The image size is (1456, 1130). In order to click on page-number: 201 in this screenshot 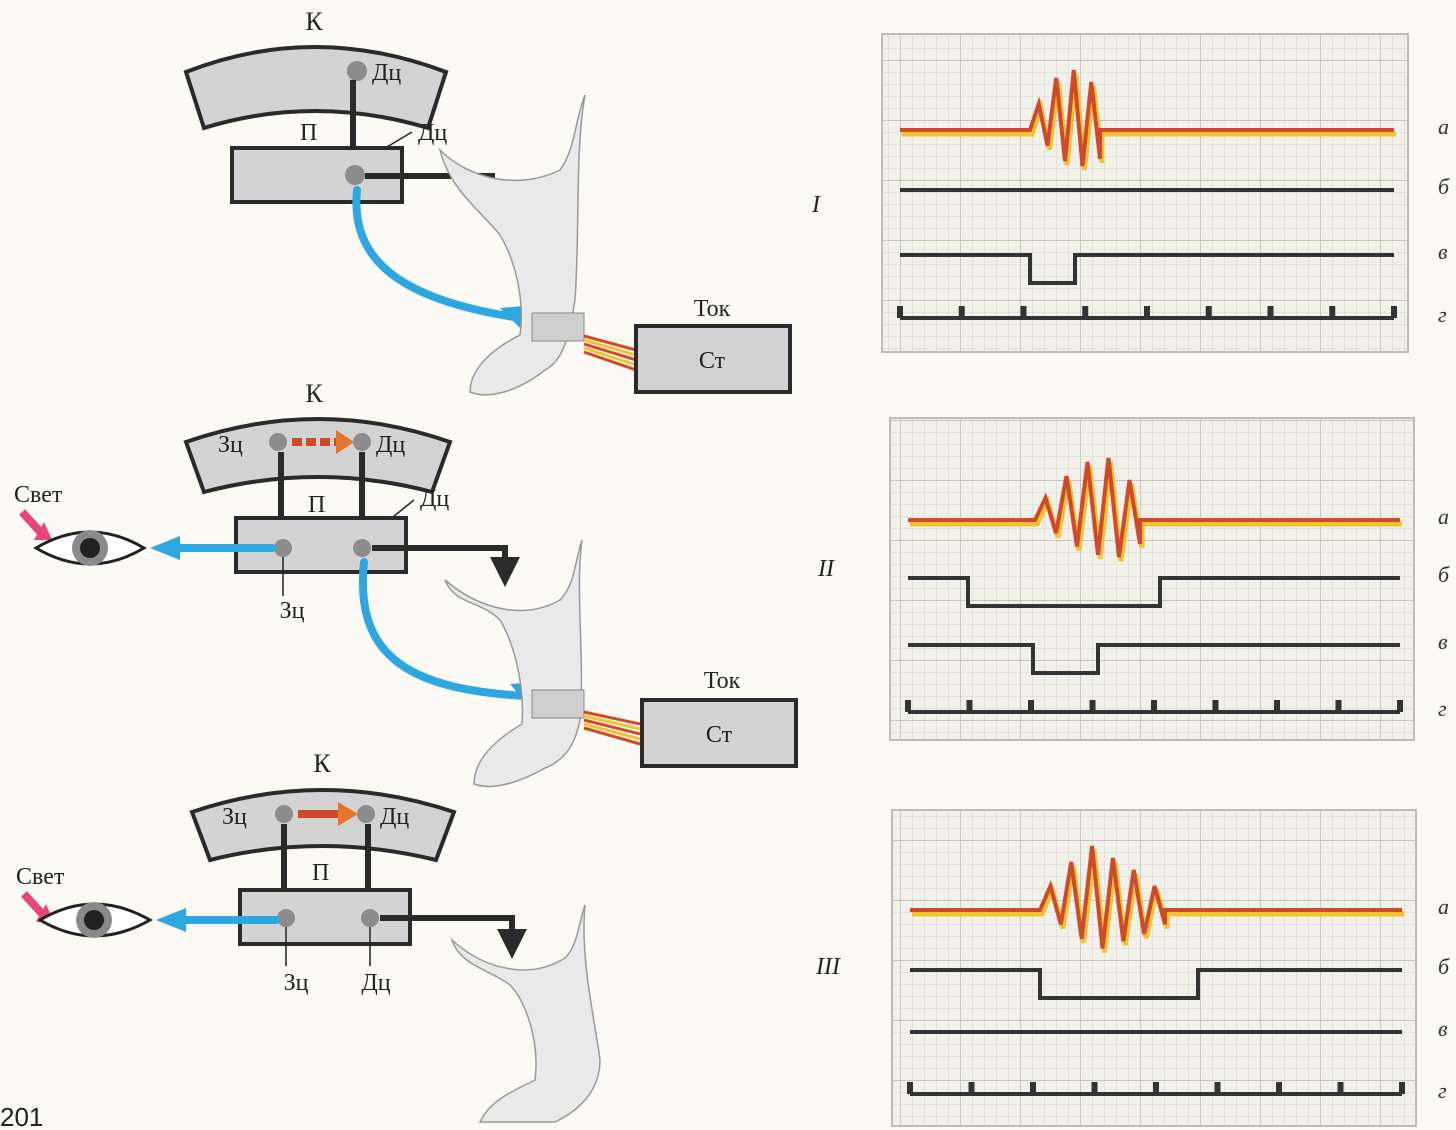, I will do `click(21, 1116)`.